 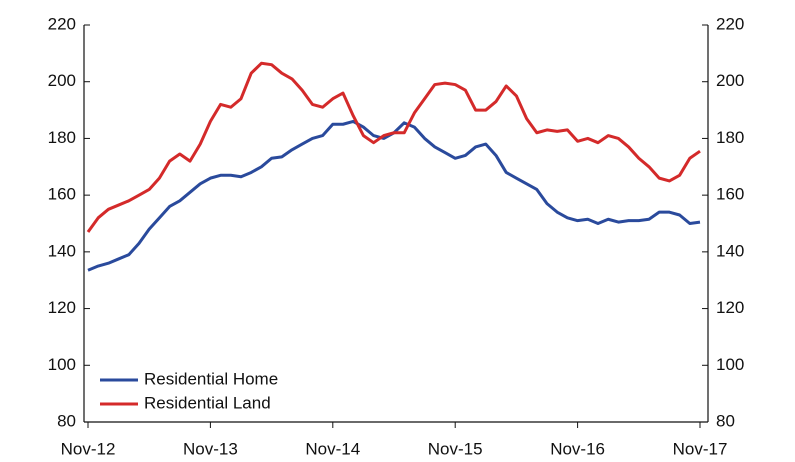 What do you see at coordinates (730, 137) in the screenshot?
I see `y2-tick-label: 180` at bounding box center [730, 137].